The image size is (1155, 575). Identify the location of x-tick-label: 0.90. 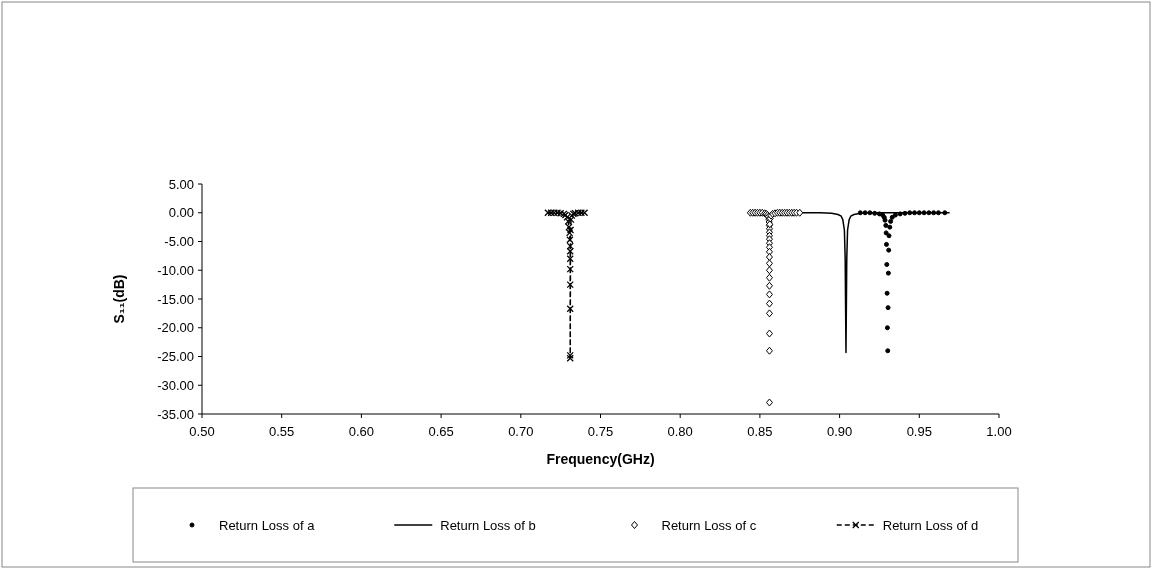
(839, 431).